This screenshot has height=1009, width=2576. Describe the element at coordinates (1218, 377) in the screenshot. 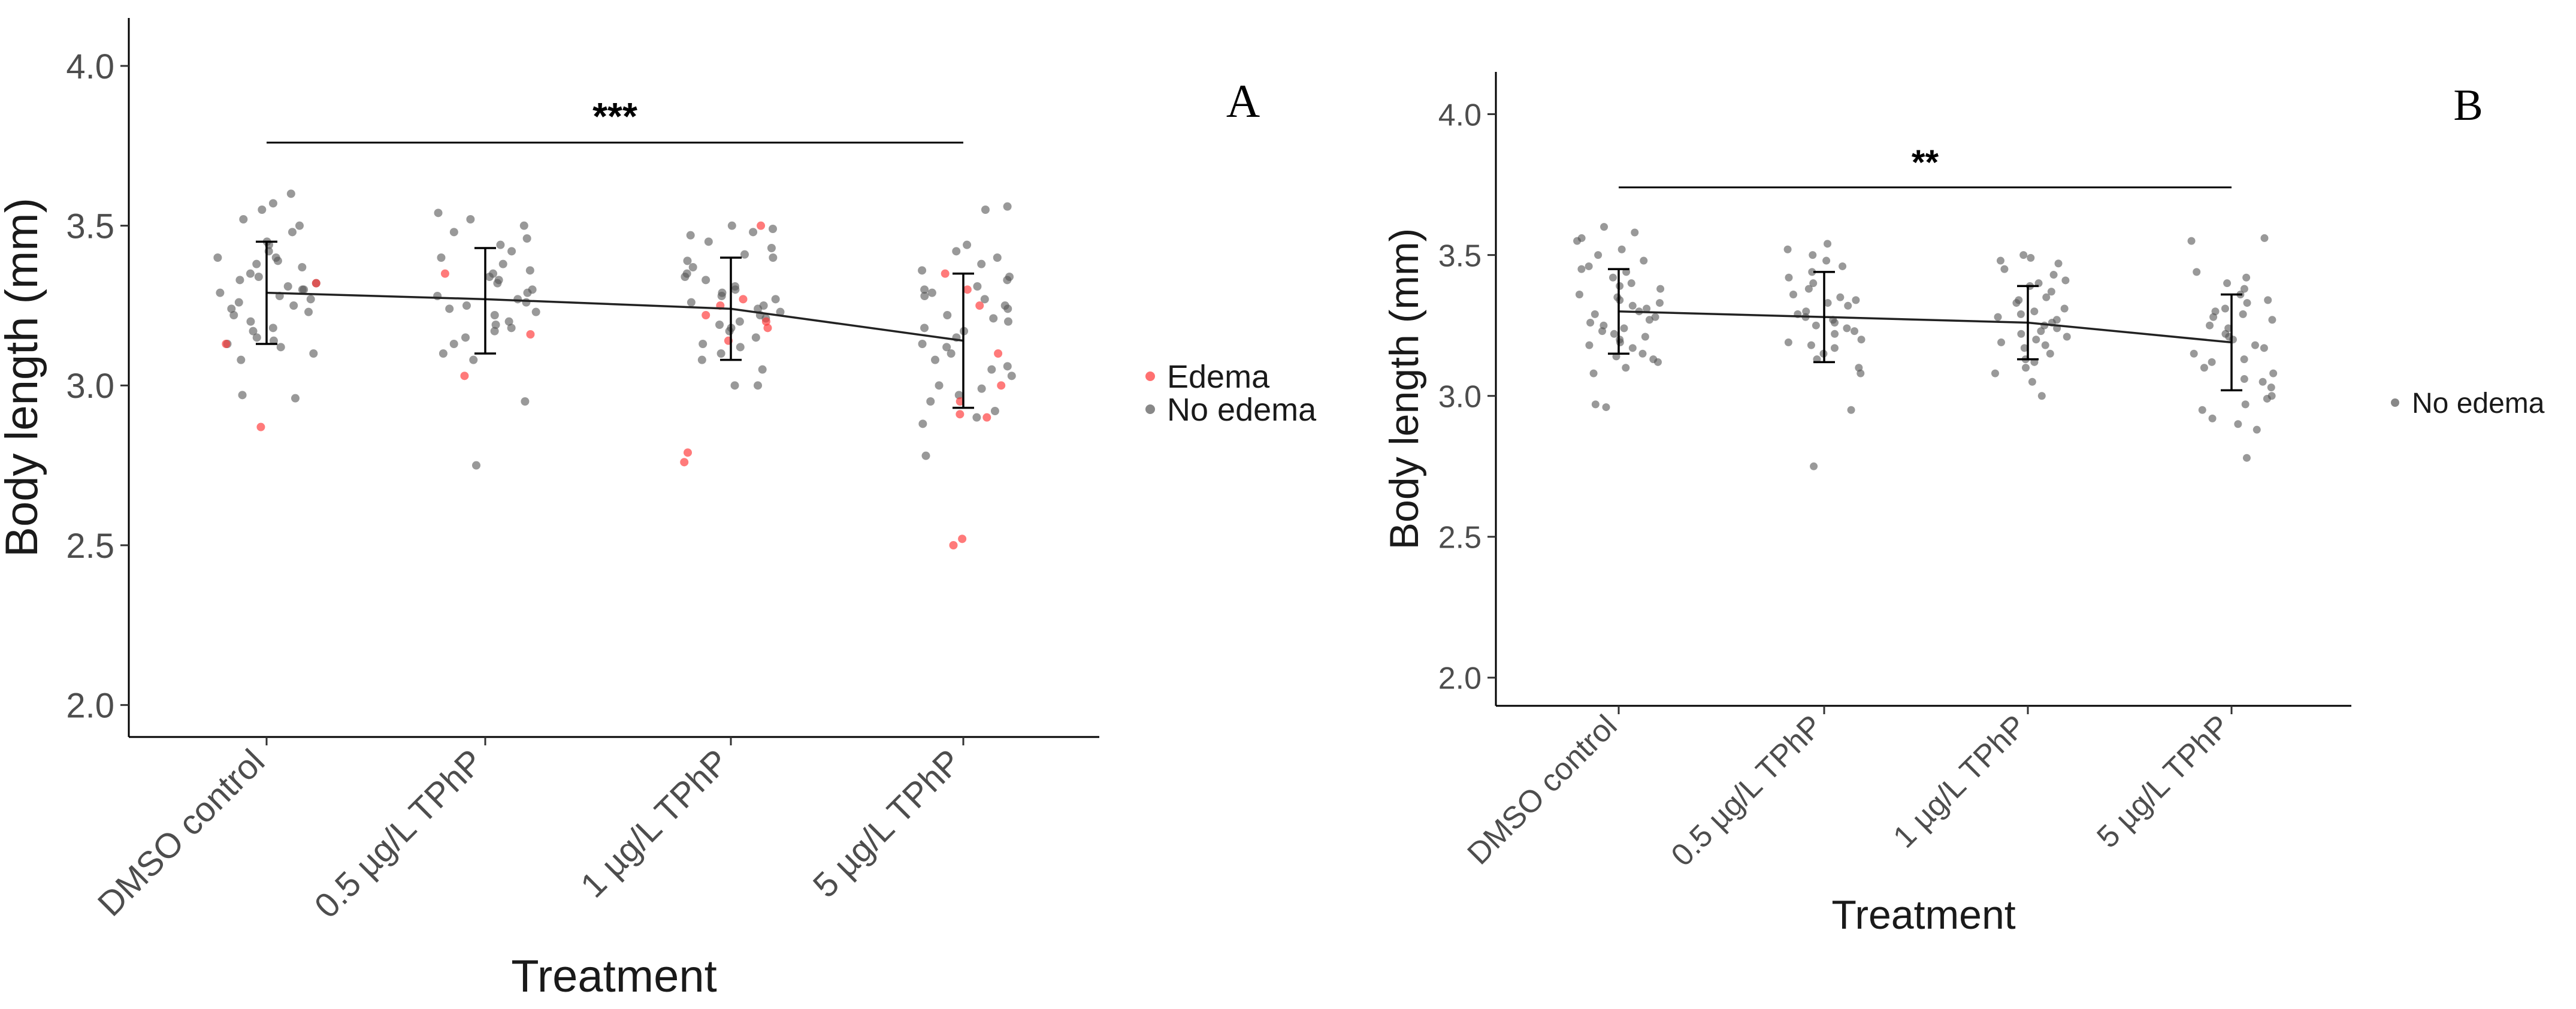

I see `legend-label: Edema` at that location.